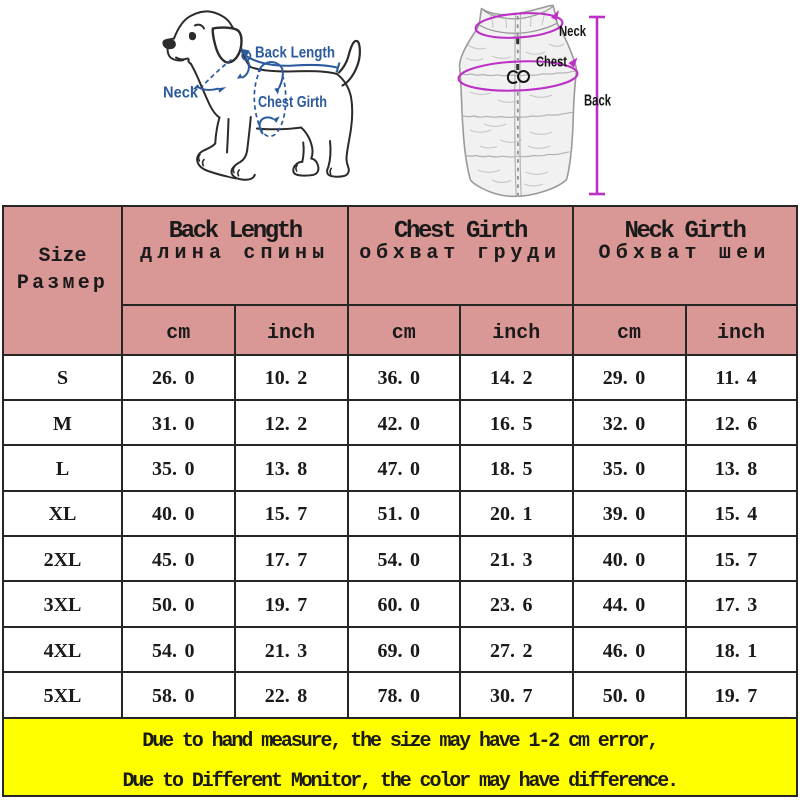 This screenshot has height=800, width=800. Describe the element at coordinates (551, 62) in the screenshot. I see `svg-text: Chest` at that location.